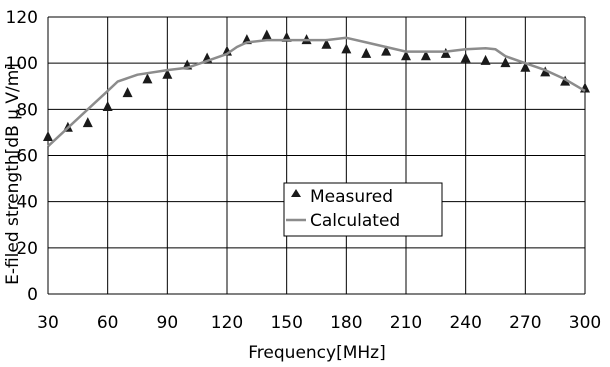 This screenshot has width=610, height=367. Describe the element at coordinates (22, 18) in the screenshot. I see `y-tick-label-120: 120` at that location.